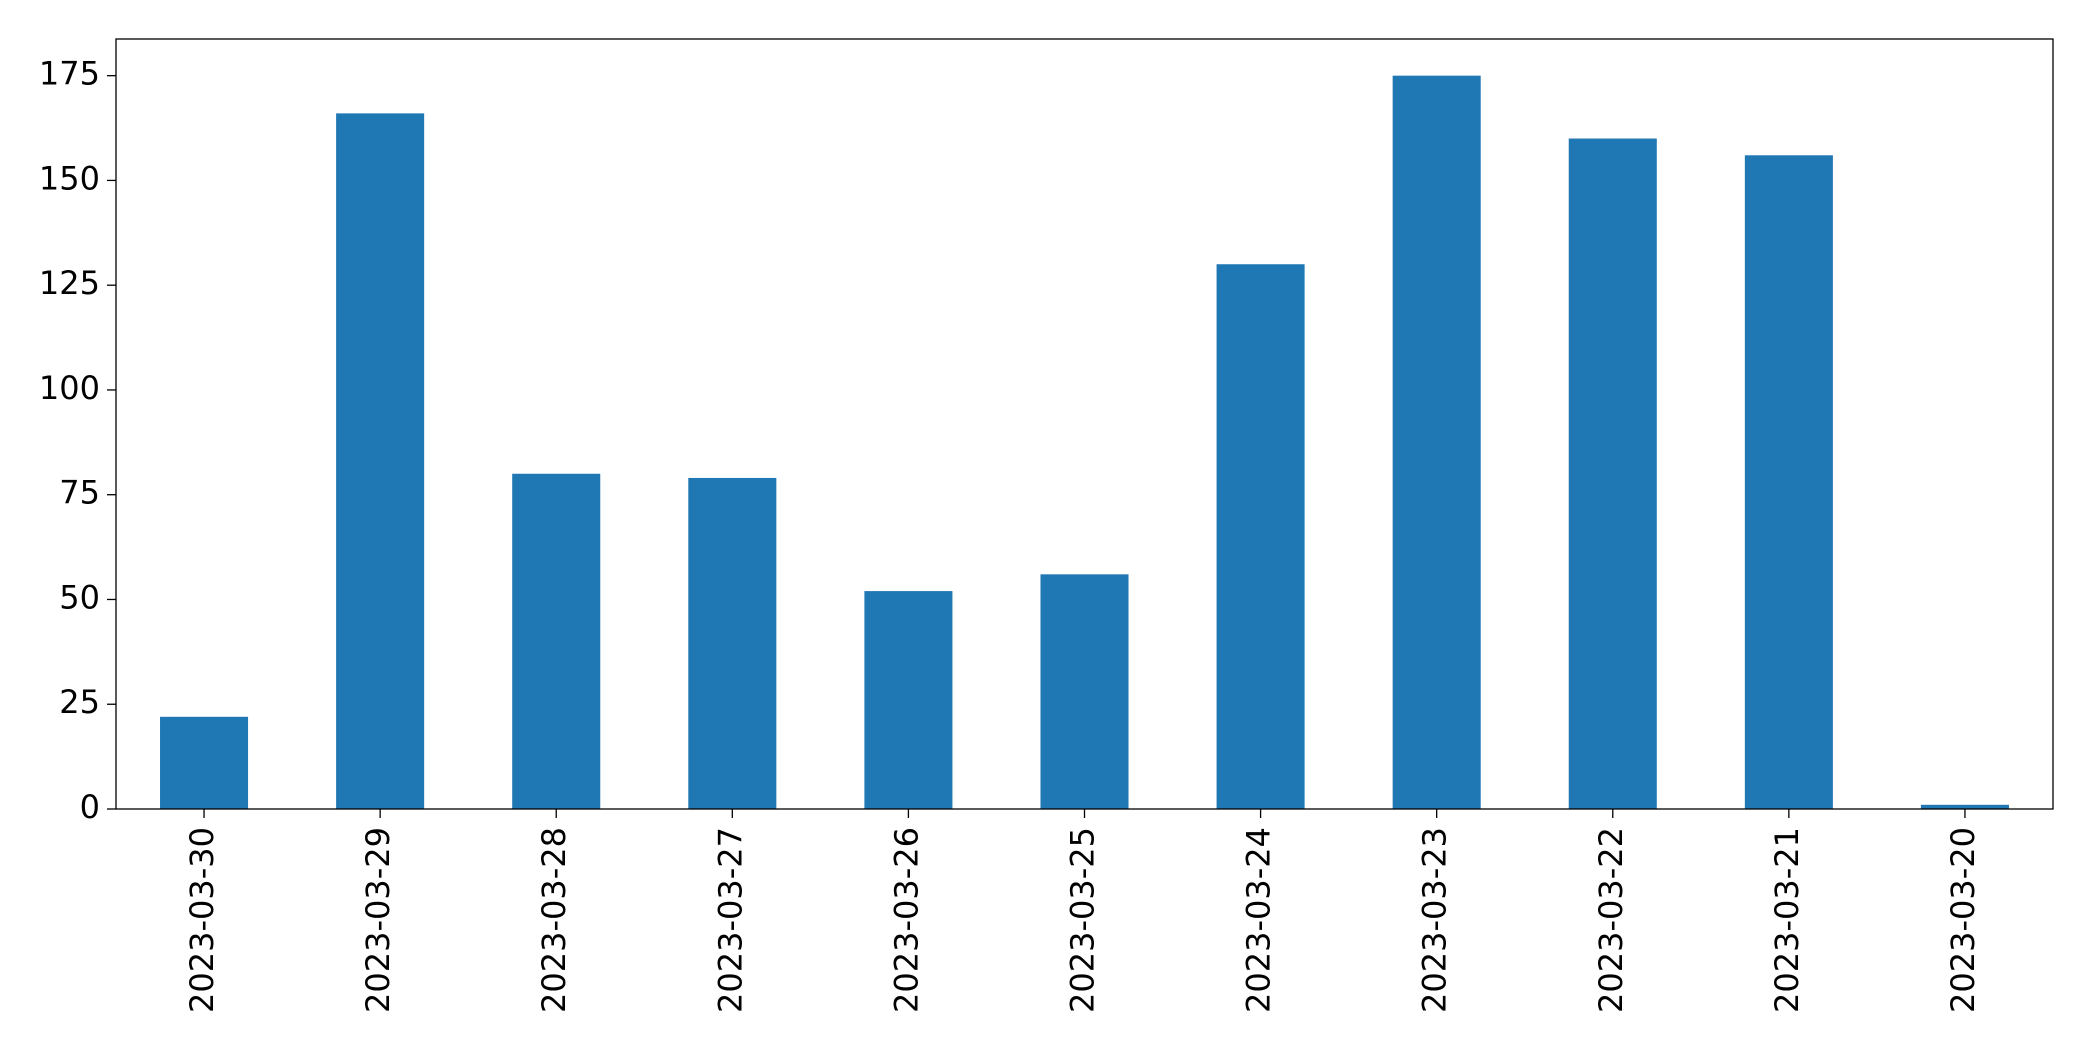 The width and height of the screenshot is (2093, 1061). Describe the element at coordinates (1259, 920) in the screenshot. I see `x-tick-label: 2023-03-24` at that location.